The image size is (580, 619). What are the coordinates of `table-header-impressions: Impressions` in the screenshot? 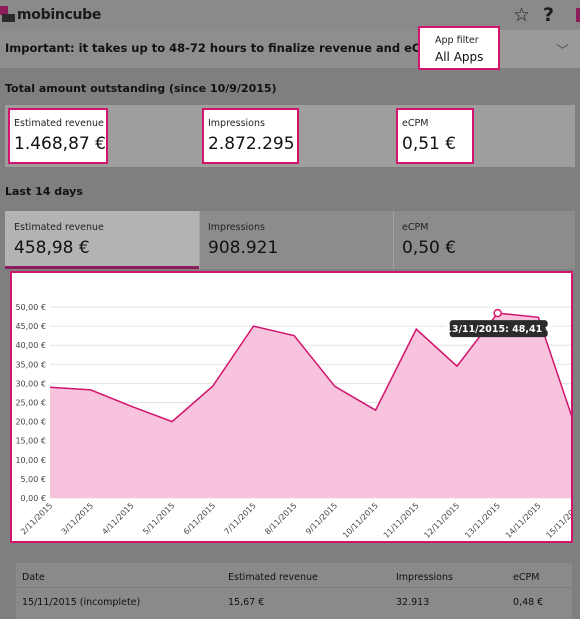 It's located at (424, 577).